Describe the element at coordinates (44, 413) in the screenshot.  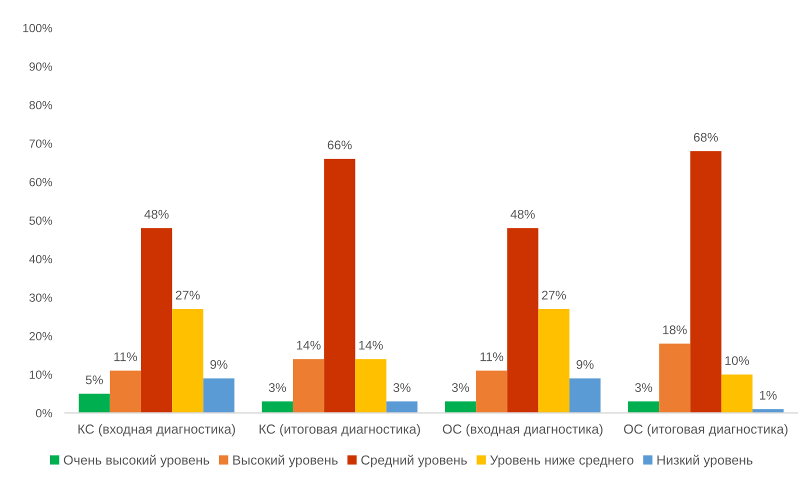
I see `y-tick-label: 0%` at that location.